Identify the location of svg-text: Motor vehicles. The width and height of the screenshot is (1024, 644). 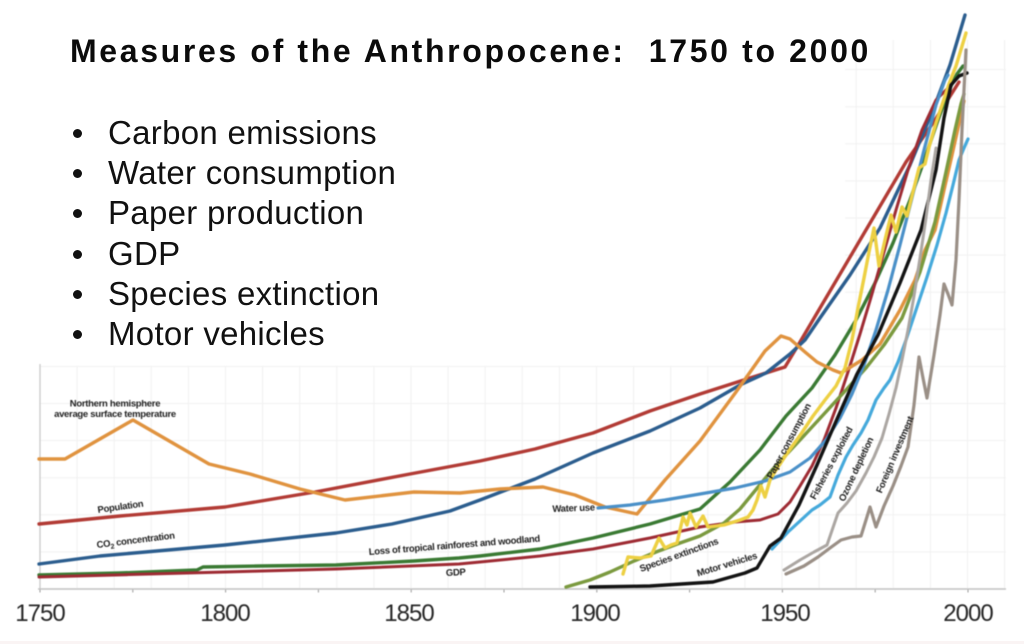
(727, 565).